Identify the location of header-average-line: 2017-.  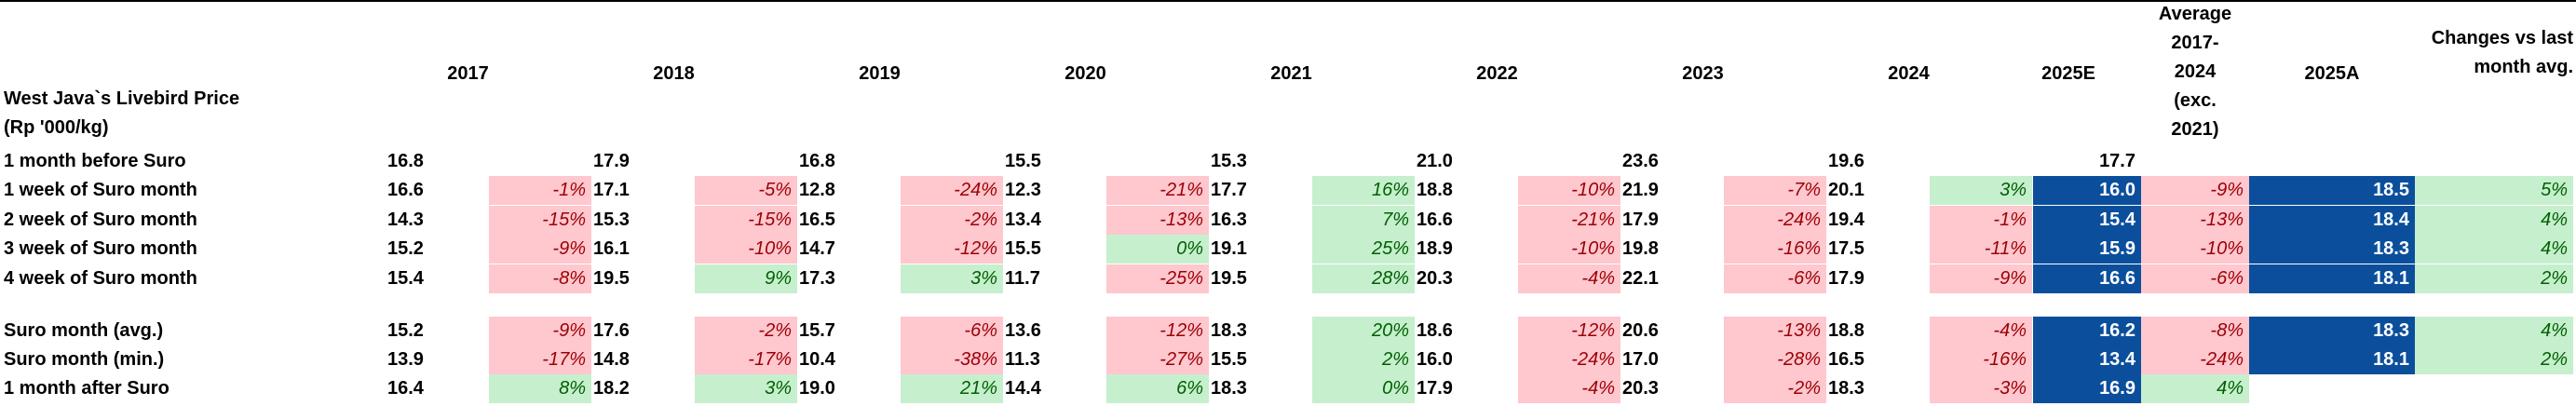
(2195, 43).